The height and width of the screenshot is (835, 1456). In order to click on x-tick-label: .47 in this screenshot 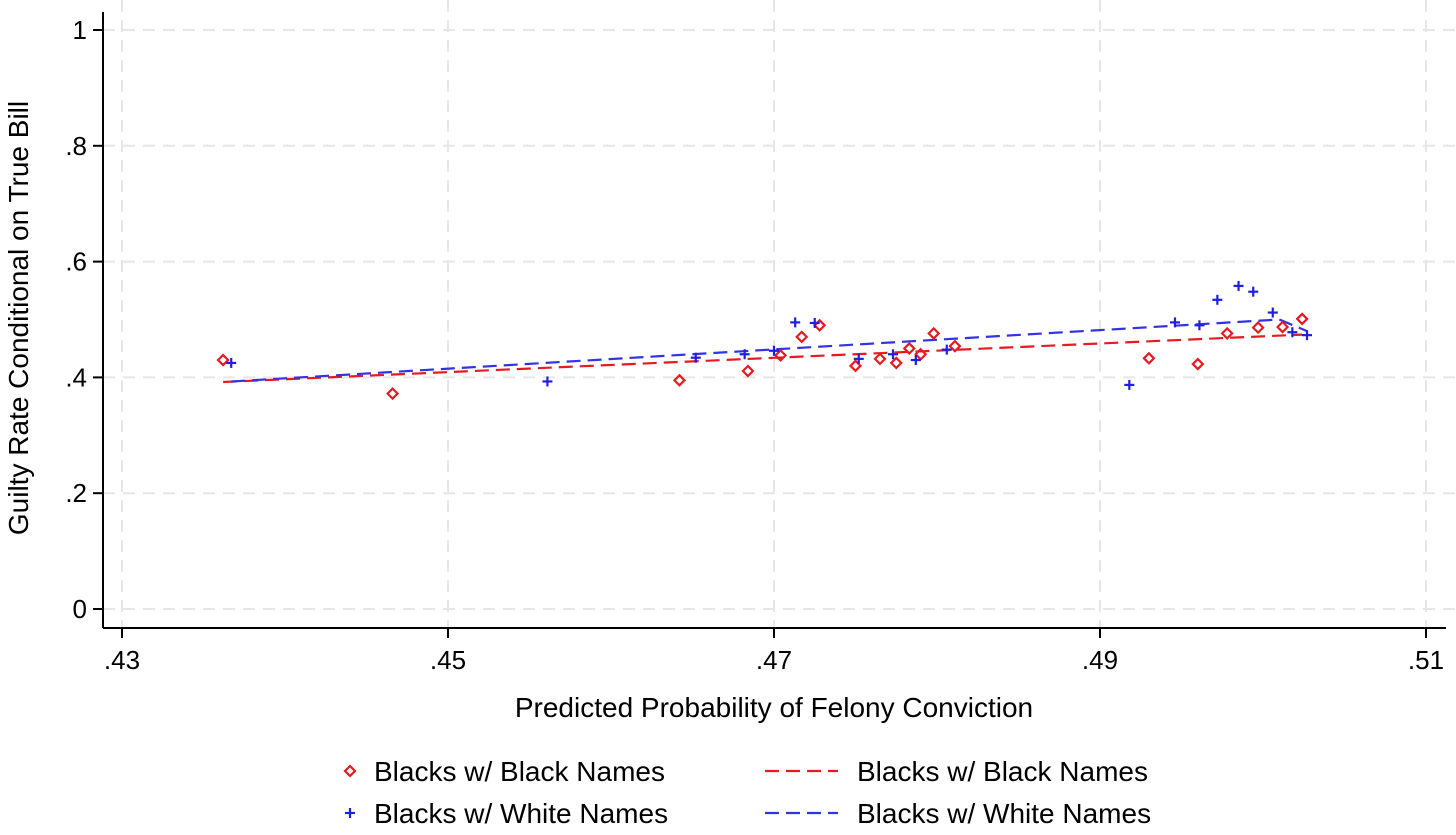, I will do `click(774, 660)`.